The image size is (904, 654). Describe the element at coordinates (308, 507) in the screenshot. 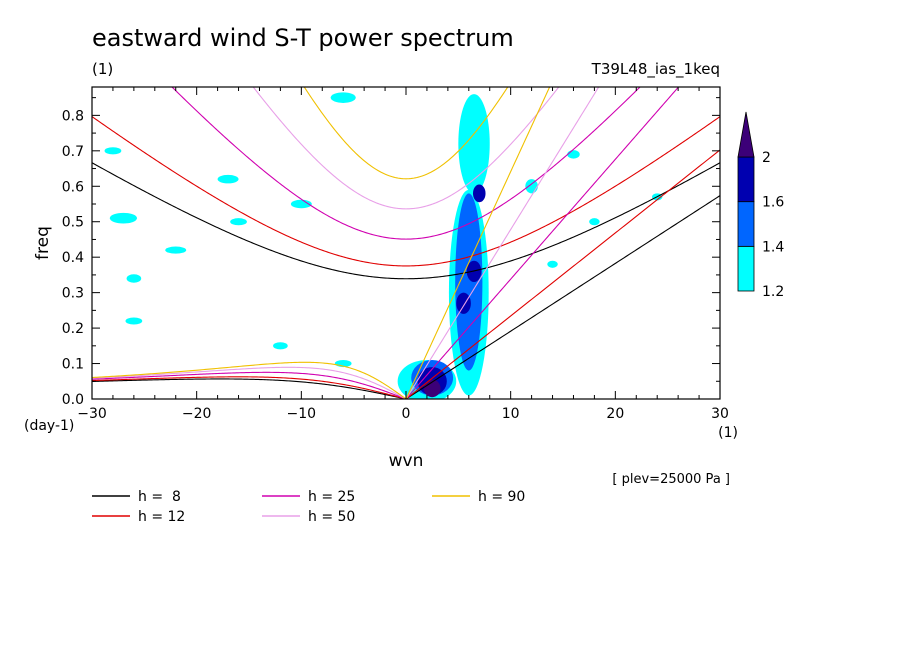

I see `legend: h = 8 h = 12 h = 25 h = 50 h = 90` at that location.